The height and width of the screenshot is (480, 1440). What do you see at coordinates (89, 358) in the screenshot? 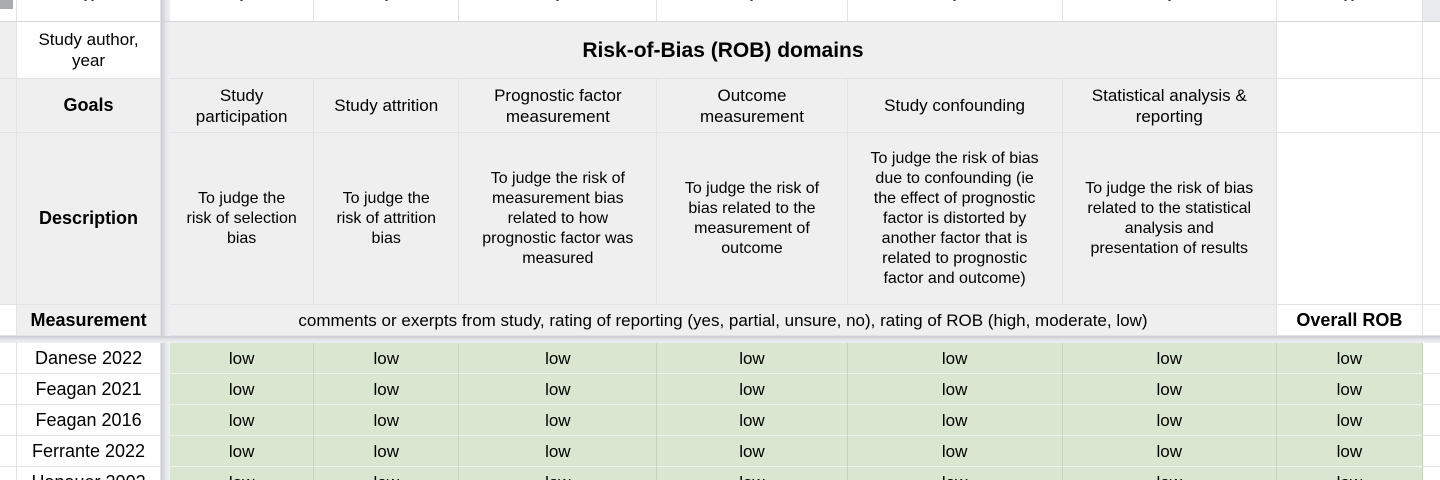
I see `study-name-cell: Danese 2022` at bounding box center [89, 358].